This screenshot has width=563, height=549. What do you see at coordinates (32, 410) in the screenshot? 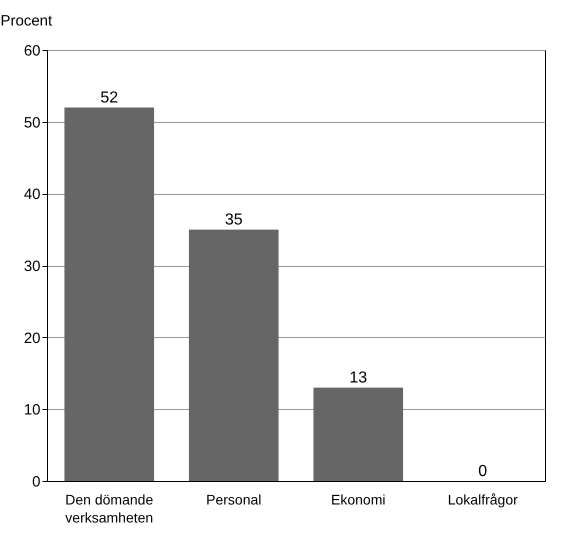
I see `y-tick-label: 10` at bounding box center [32, 410].